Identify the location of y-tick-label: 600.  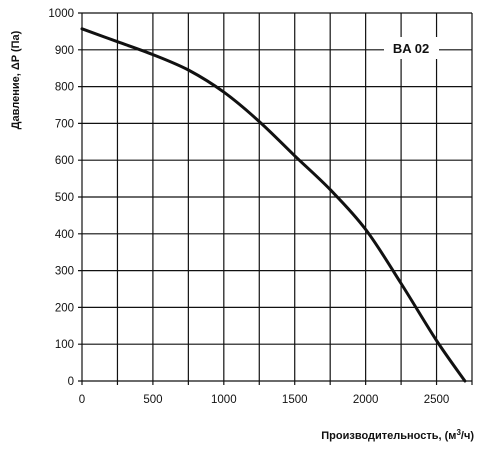
(64, 161).